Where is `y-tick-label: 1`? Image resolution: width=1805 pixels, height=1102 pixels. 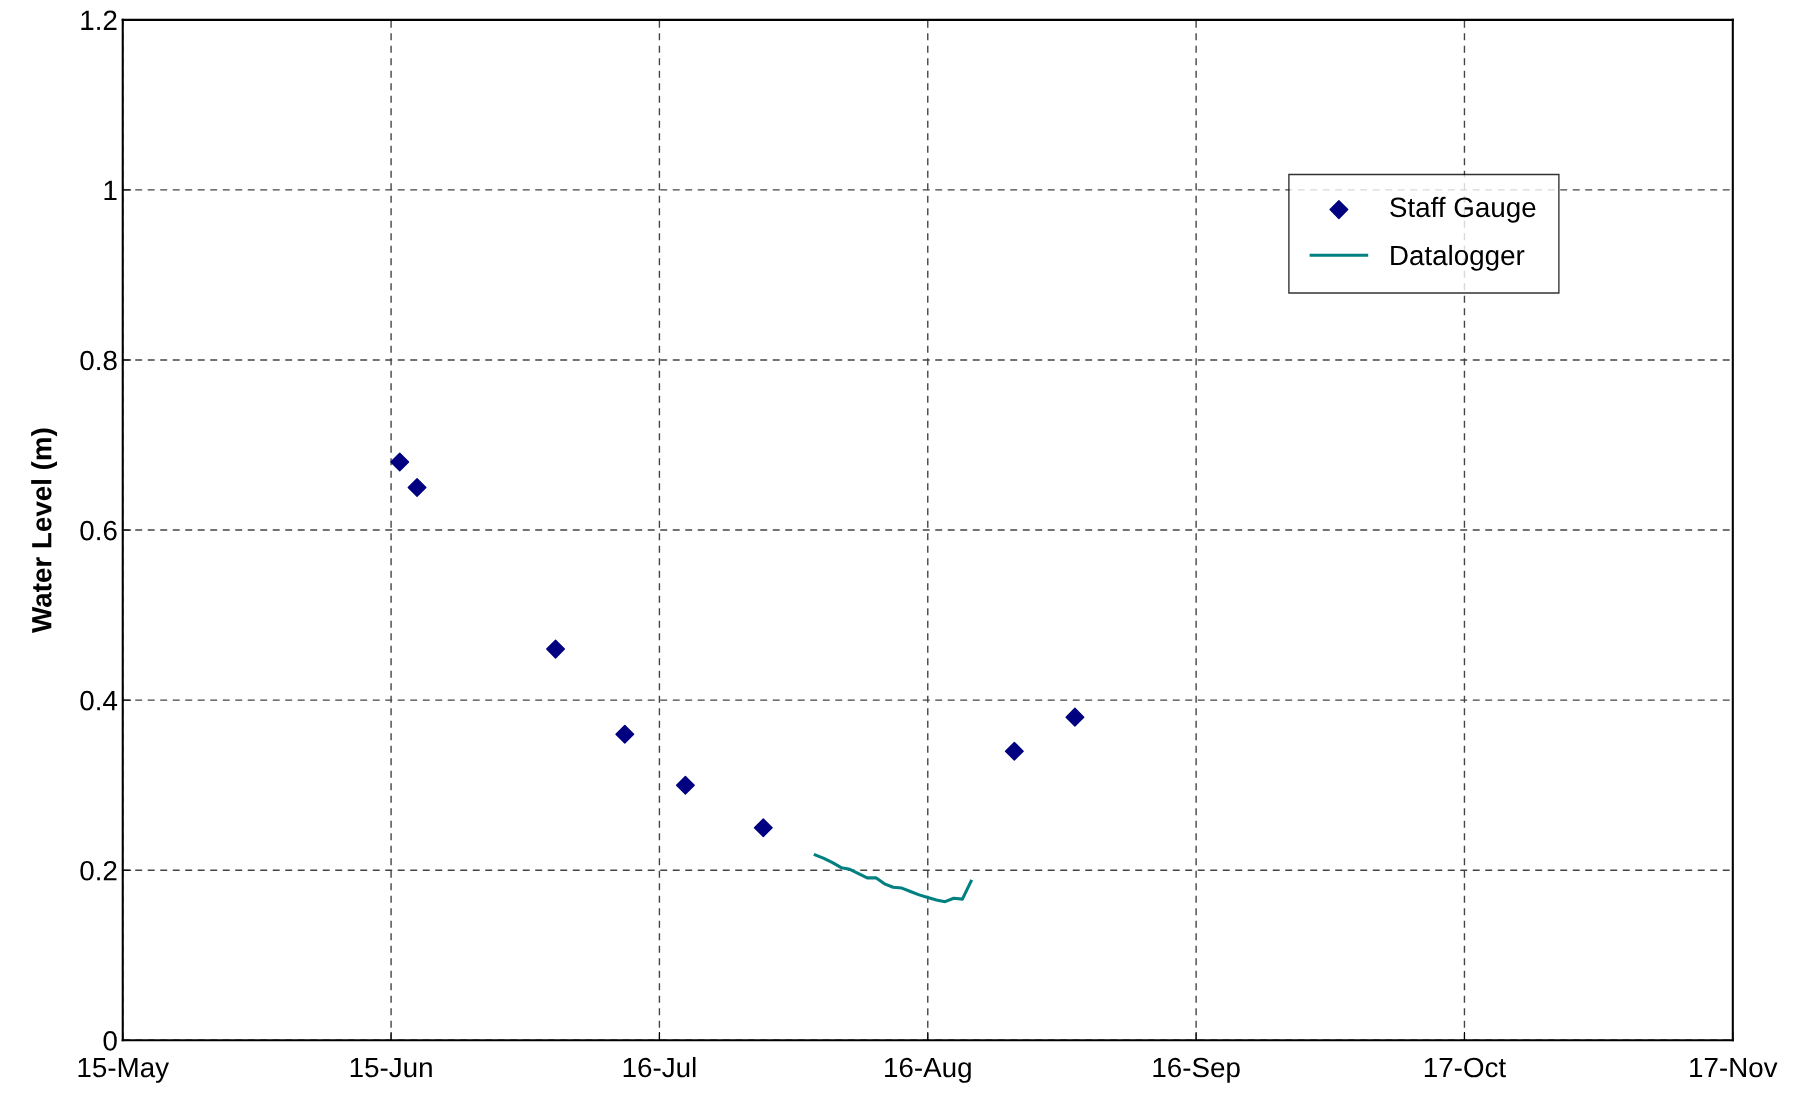 y-tick-label: 1 is located at coordinates (110, 190).